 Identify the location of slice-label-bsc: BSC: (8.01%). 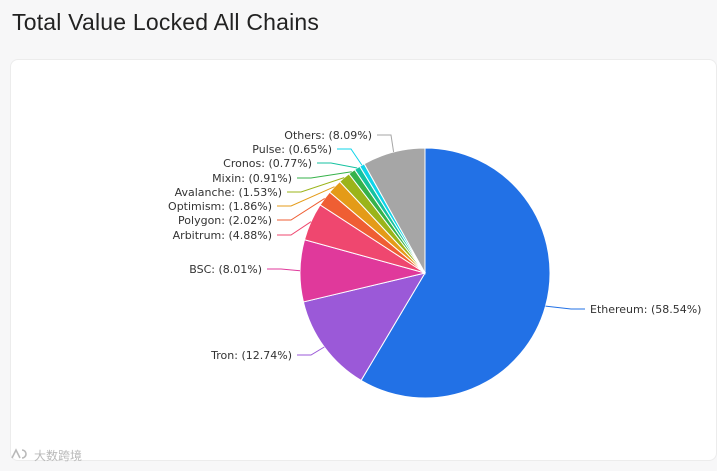
(225, 269).